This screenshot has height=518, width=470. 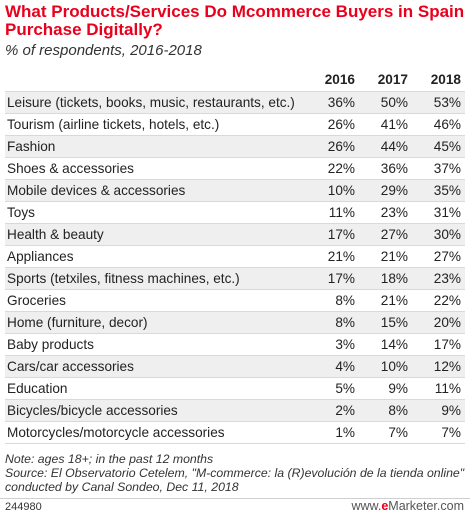 What do you see at coordinates (385, 322) in the screenshot?
I see `cell-value: 15%` at bounding box center [385, 322].